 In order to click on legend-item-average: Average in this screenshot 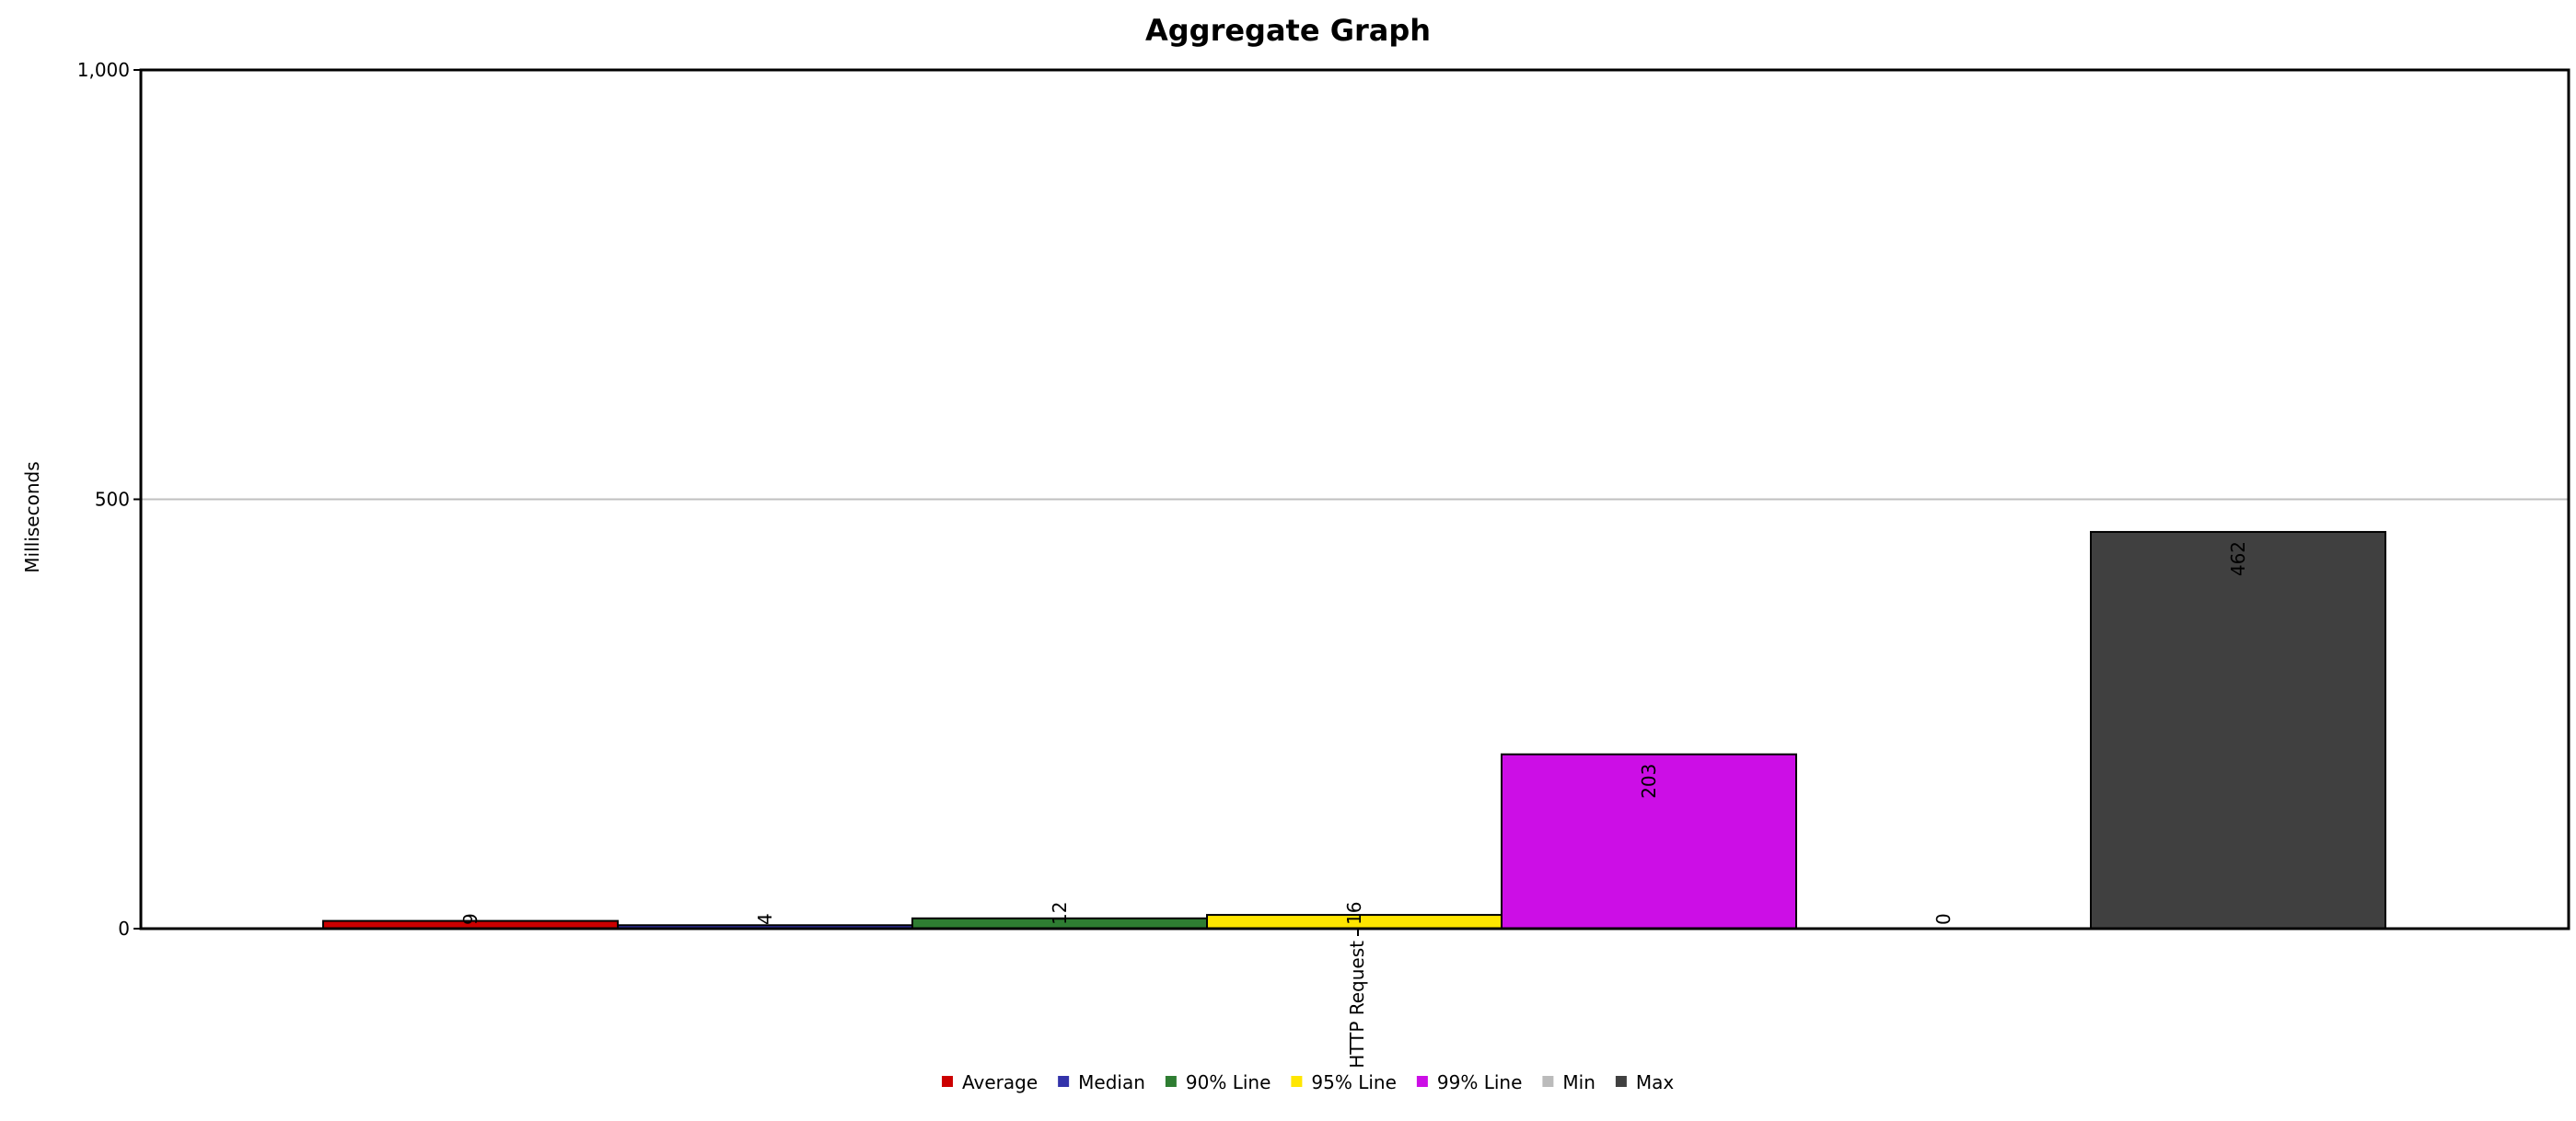, I will do `click(990, 1082)`.